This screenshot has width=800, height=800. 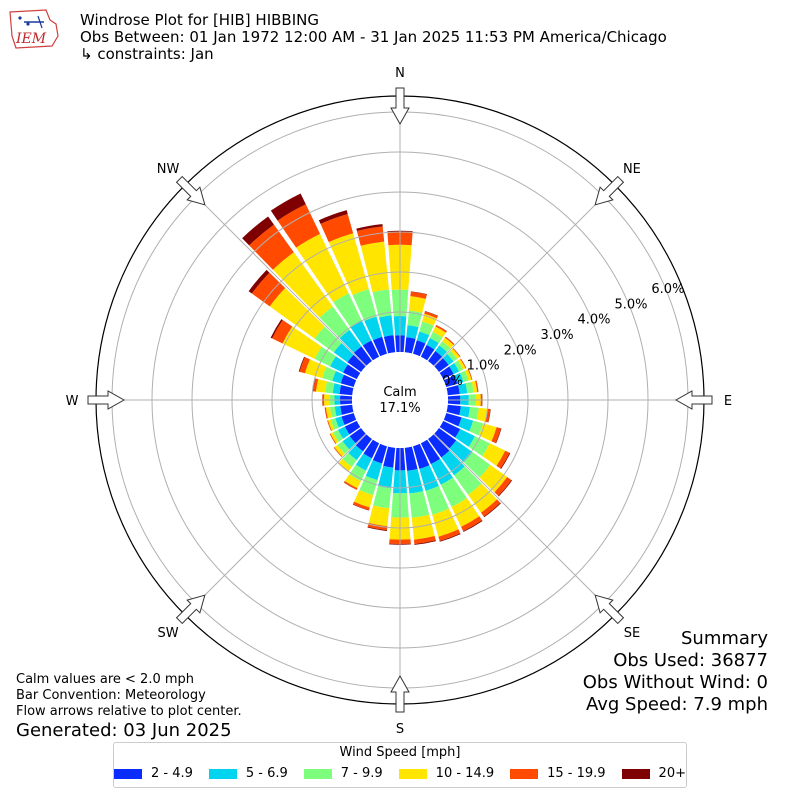 I want to click on bar-segment-280-s2, so click(x=330, y=387).